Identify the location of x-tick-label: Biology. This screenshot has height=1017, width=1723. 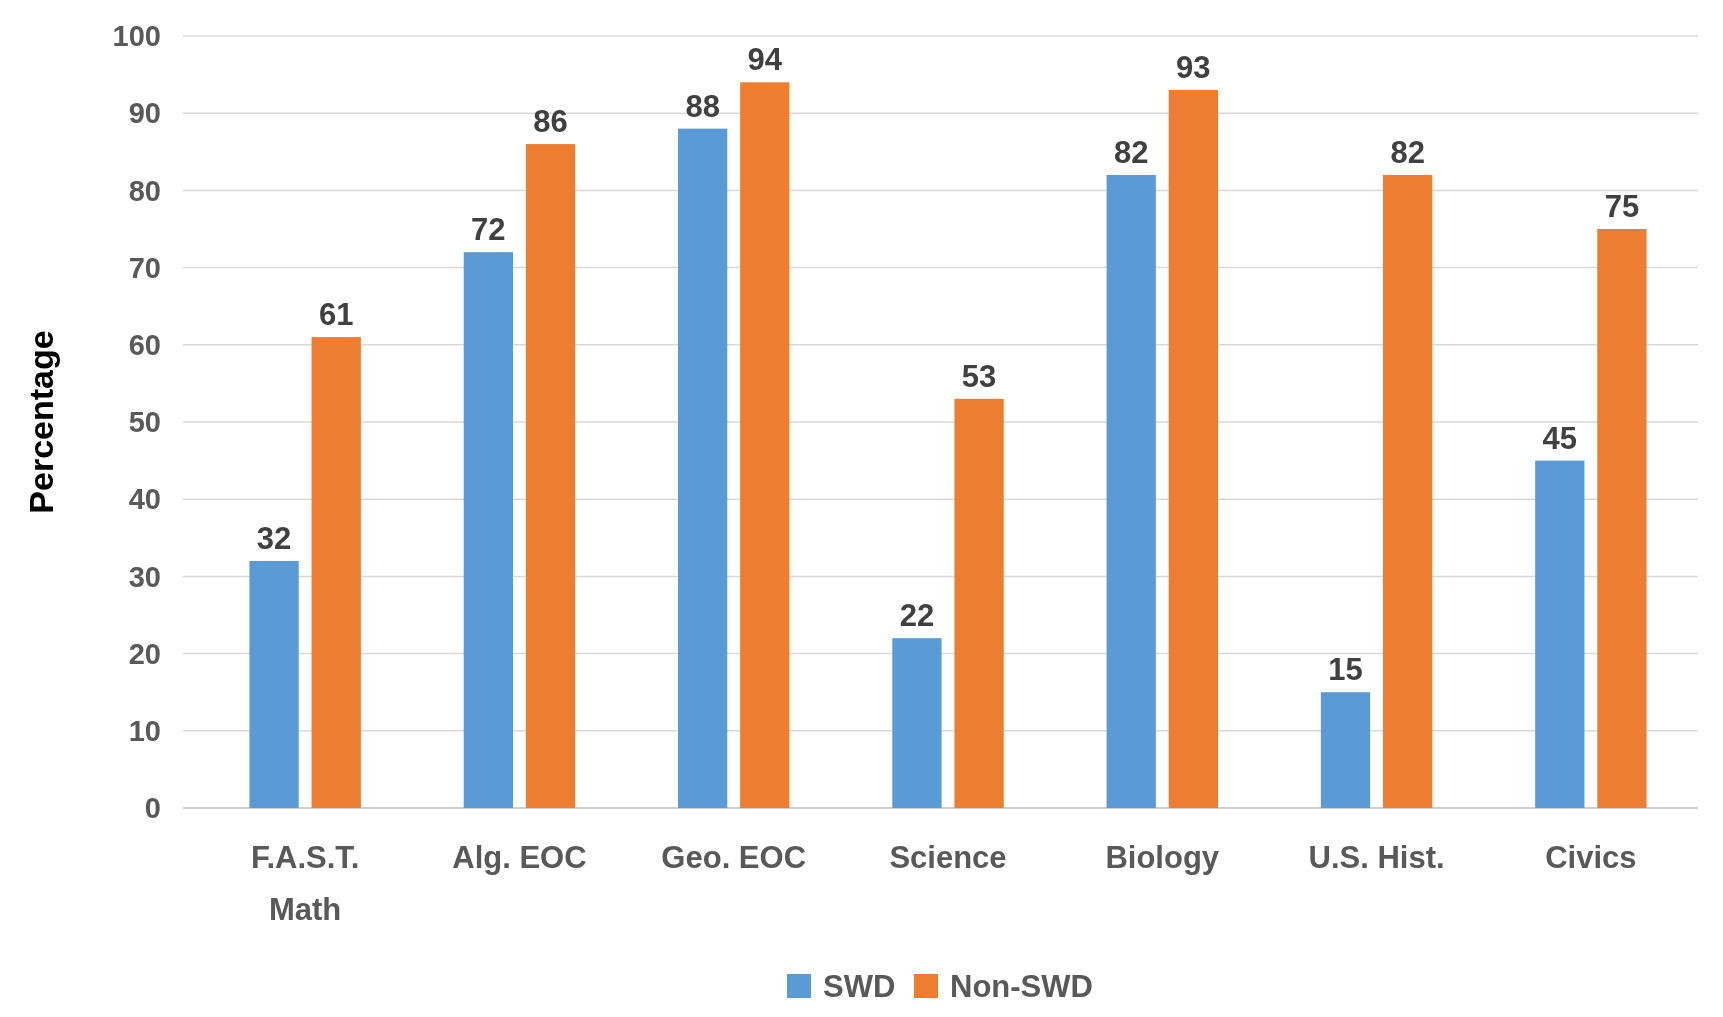
(1162, 857).